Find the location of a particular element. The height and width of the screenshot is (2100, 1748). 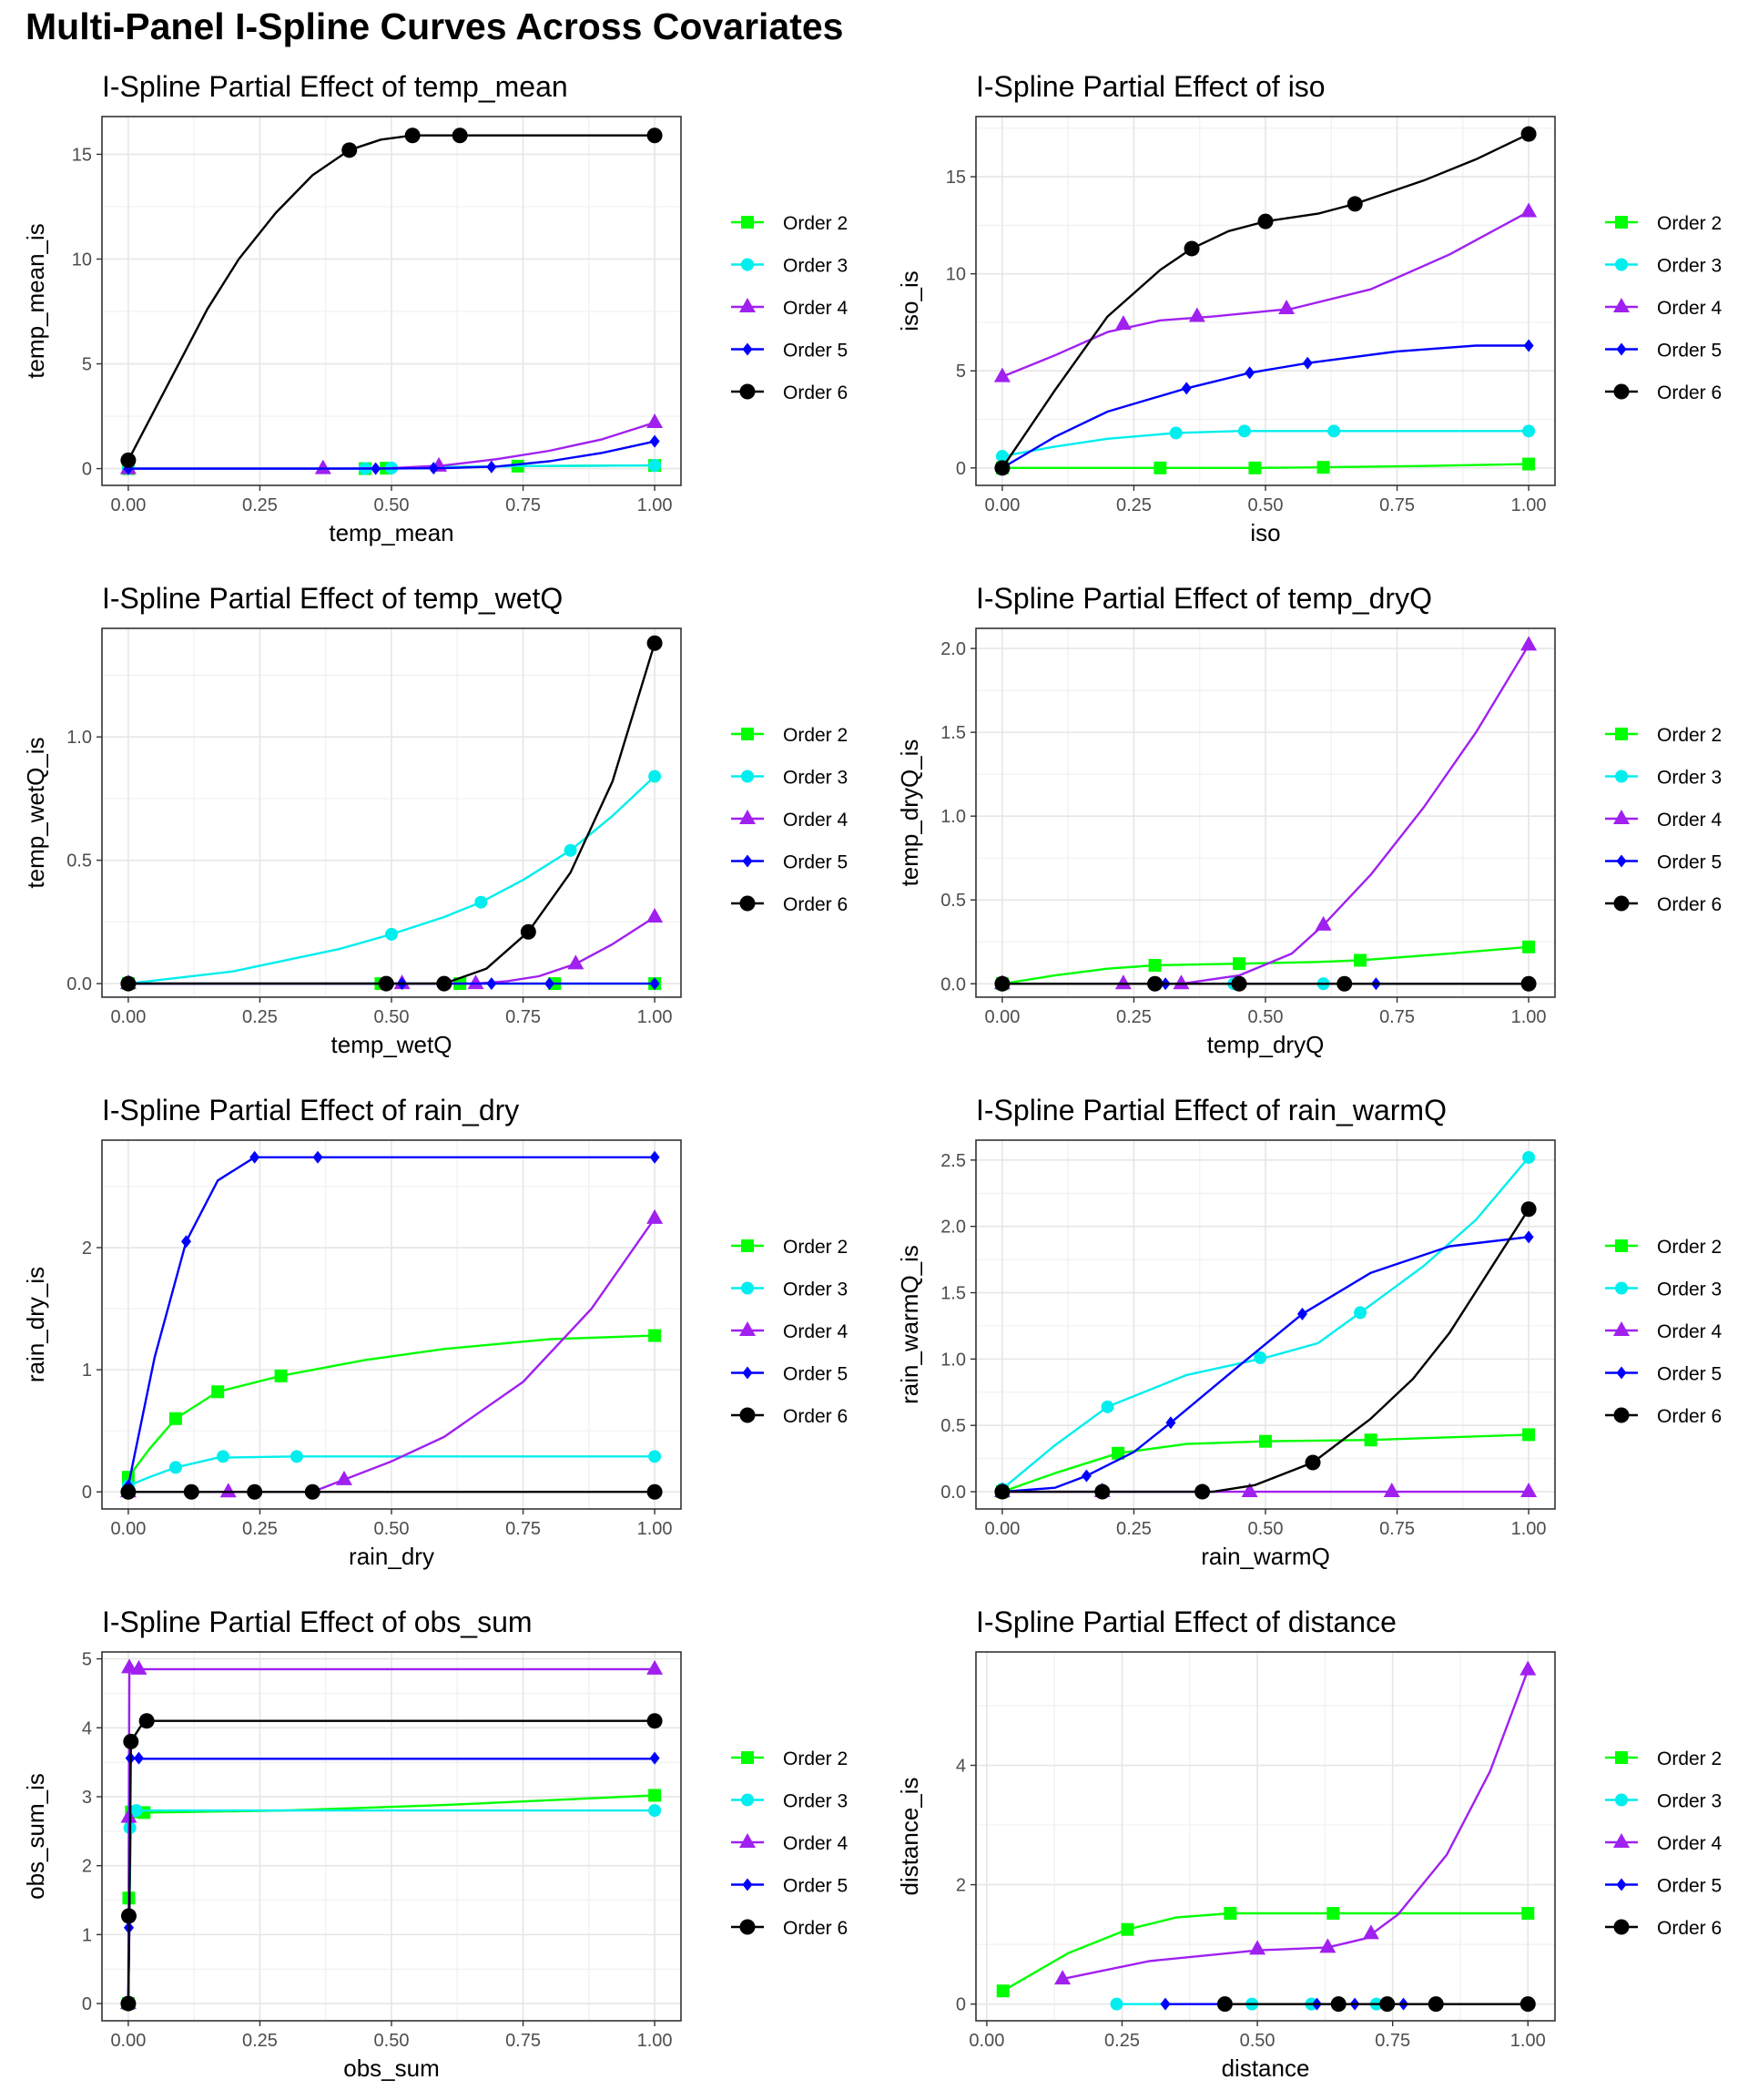

legend-item: Order 3 is located at coordinates (1663, 778).